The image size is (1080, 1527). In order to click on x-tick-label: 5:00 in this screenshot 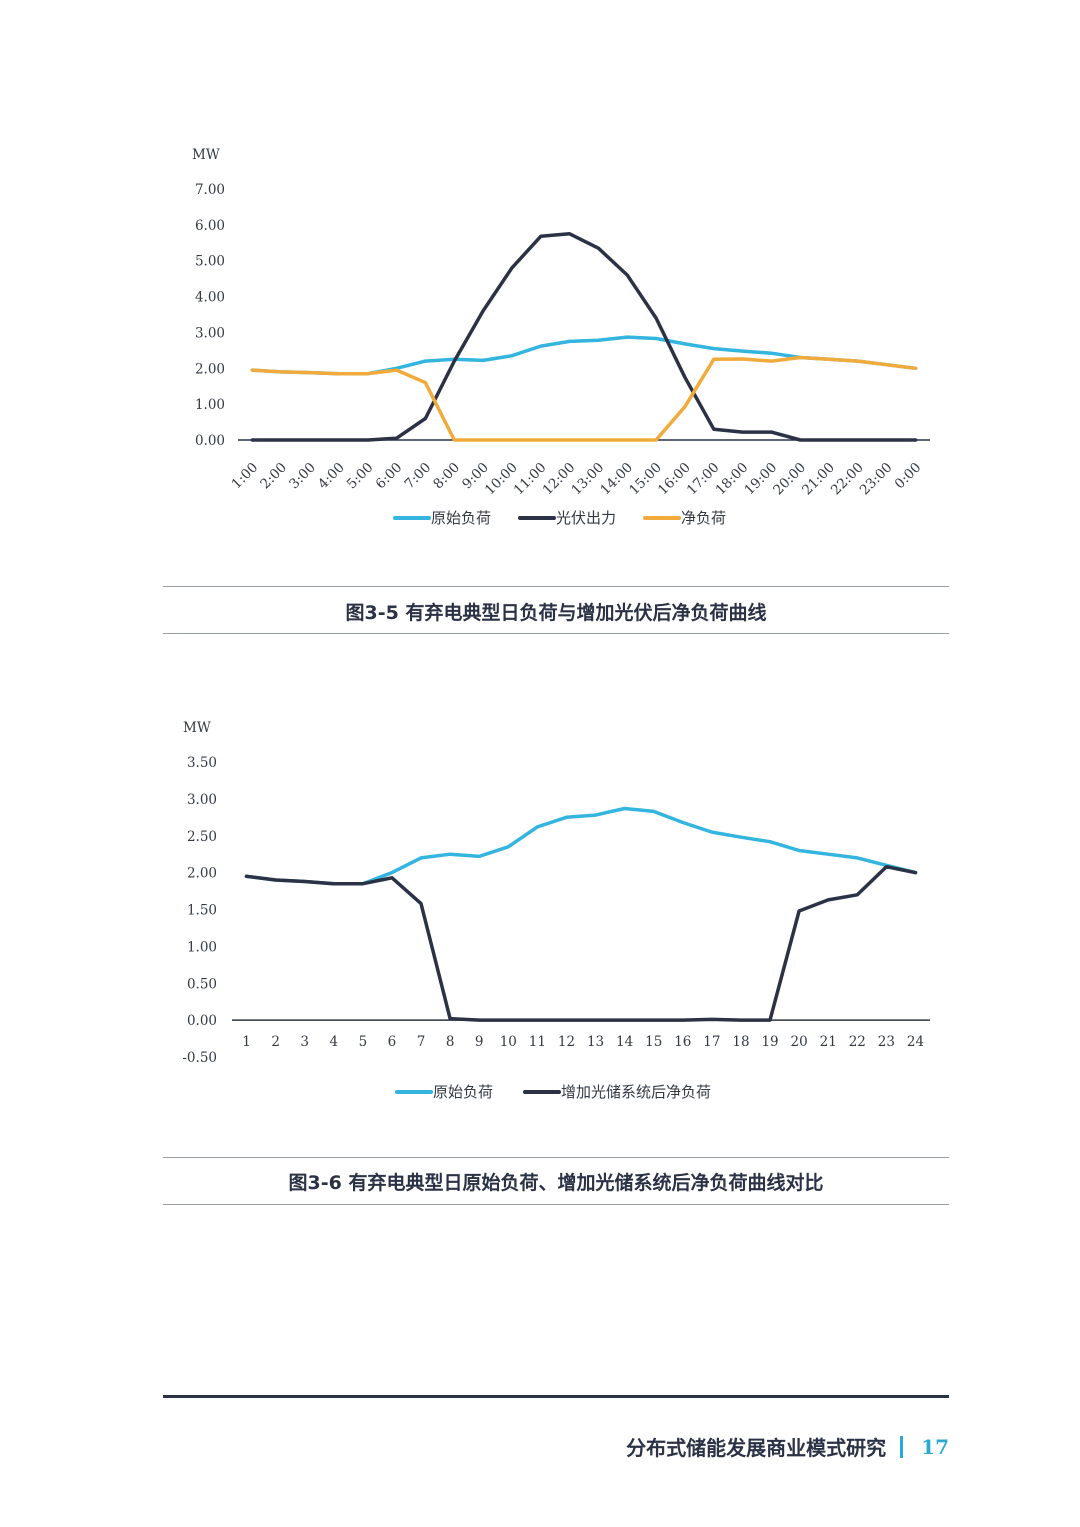, I will do `click(360, 476)`.